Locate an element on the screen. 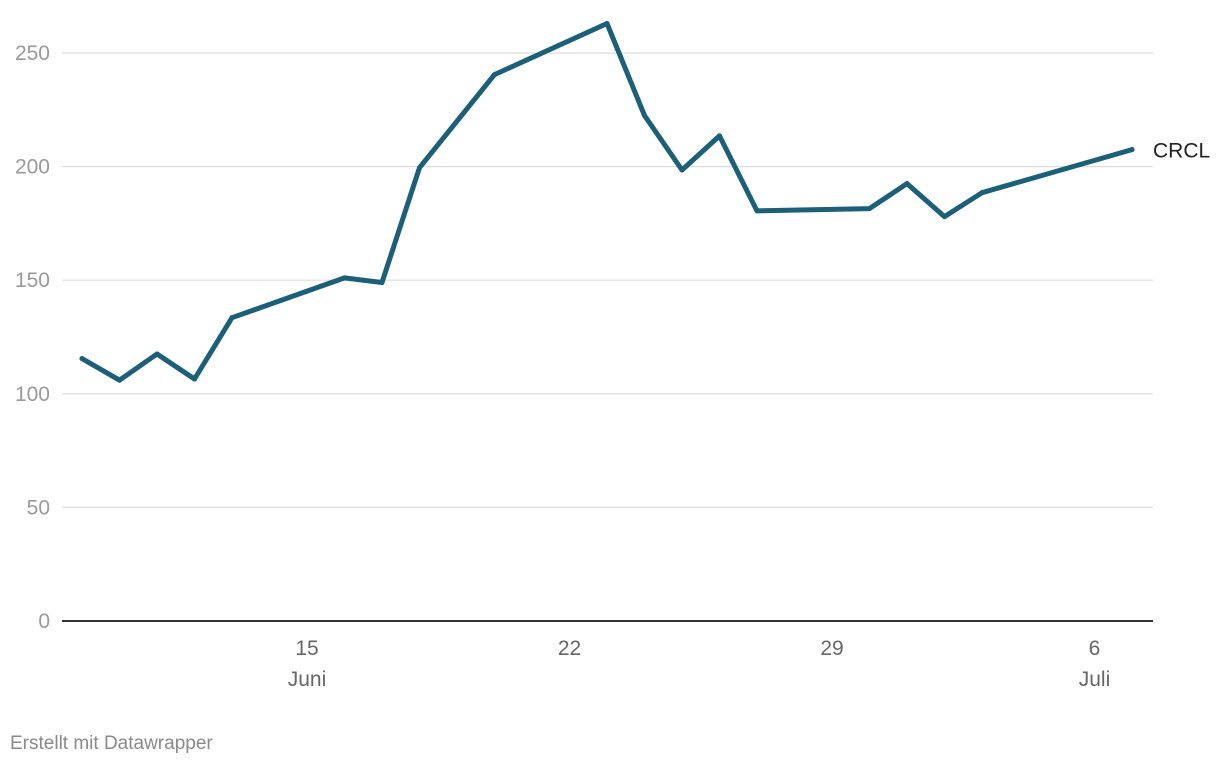 The image size is (1220, 768). x-tick-sublabel-juli: Juli is located at coordinates (1095, 679).